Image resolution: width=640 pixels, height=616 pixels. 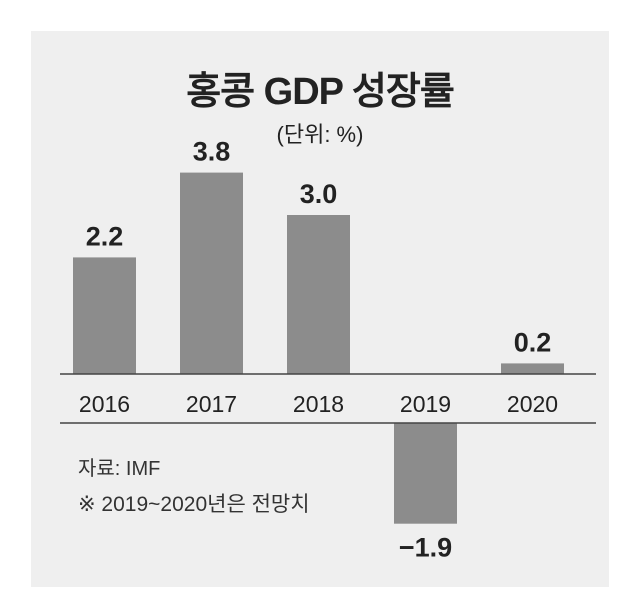 I want to click on value-label-2017: 3.8, so click(x=212, y=152).